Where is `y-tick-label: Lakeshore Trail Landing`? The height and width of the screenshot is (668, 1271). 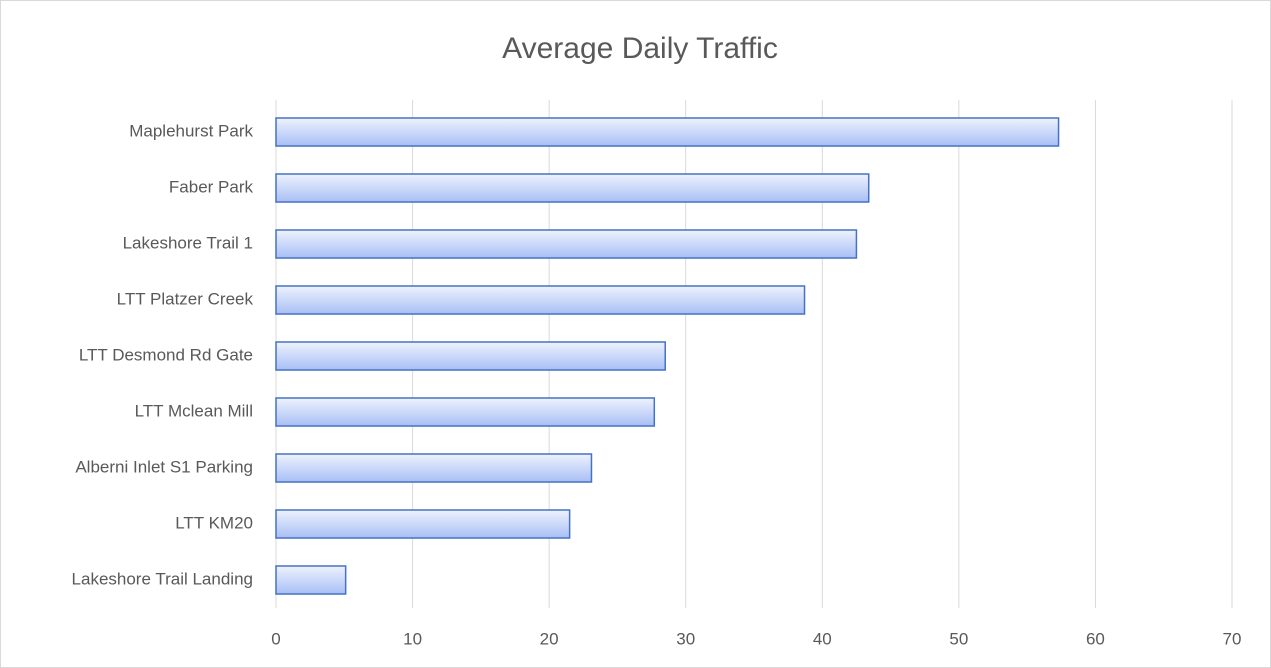
y-tick-label: Lakeshore Trail Landing is located at coordinates (162, 578).